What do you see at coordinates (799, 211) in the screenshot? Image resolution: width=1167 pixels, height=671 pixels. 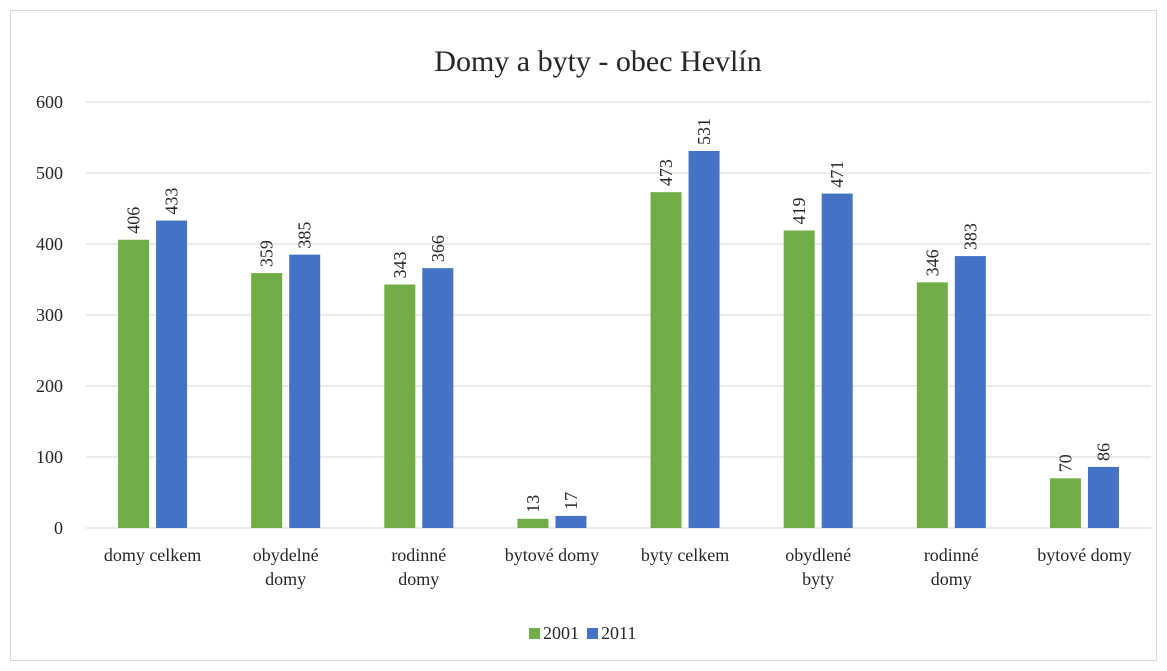 I see `data-label: 419` at bounding box center [799, 211].